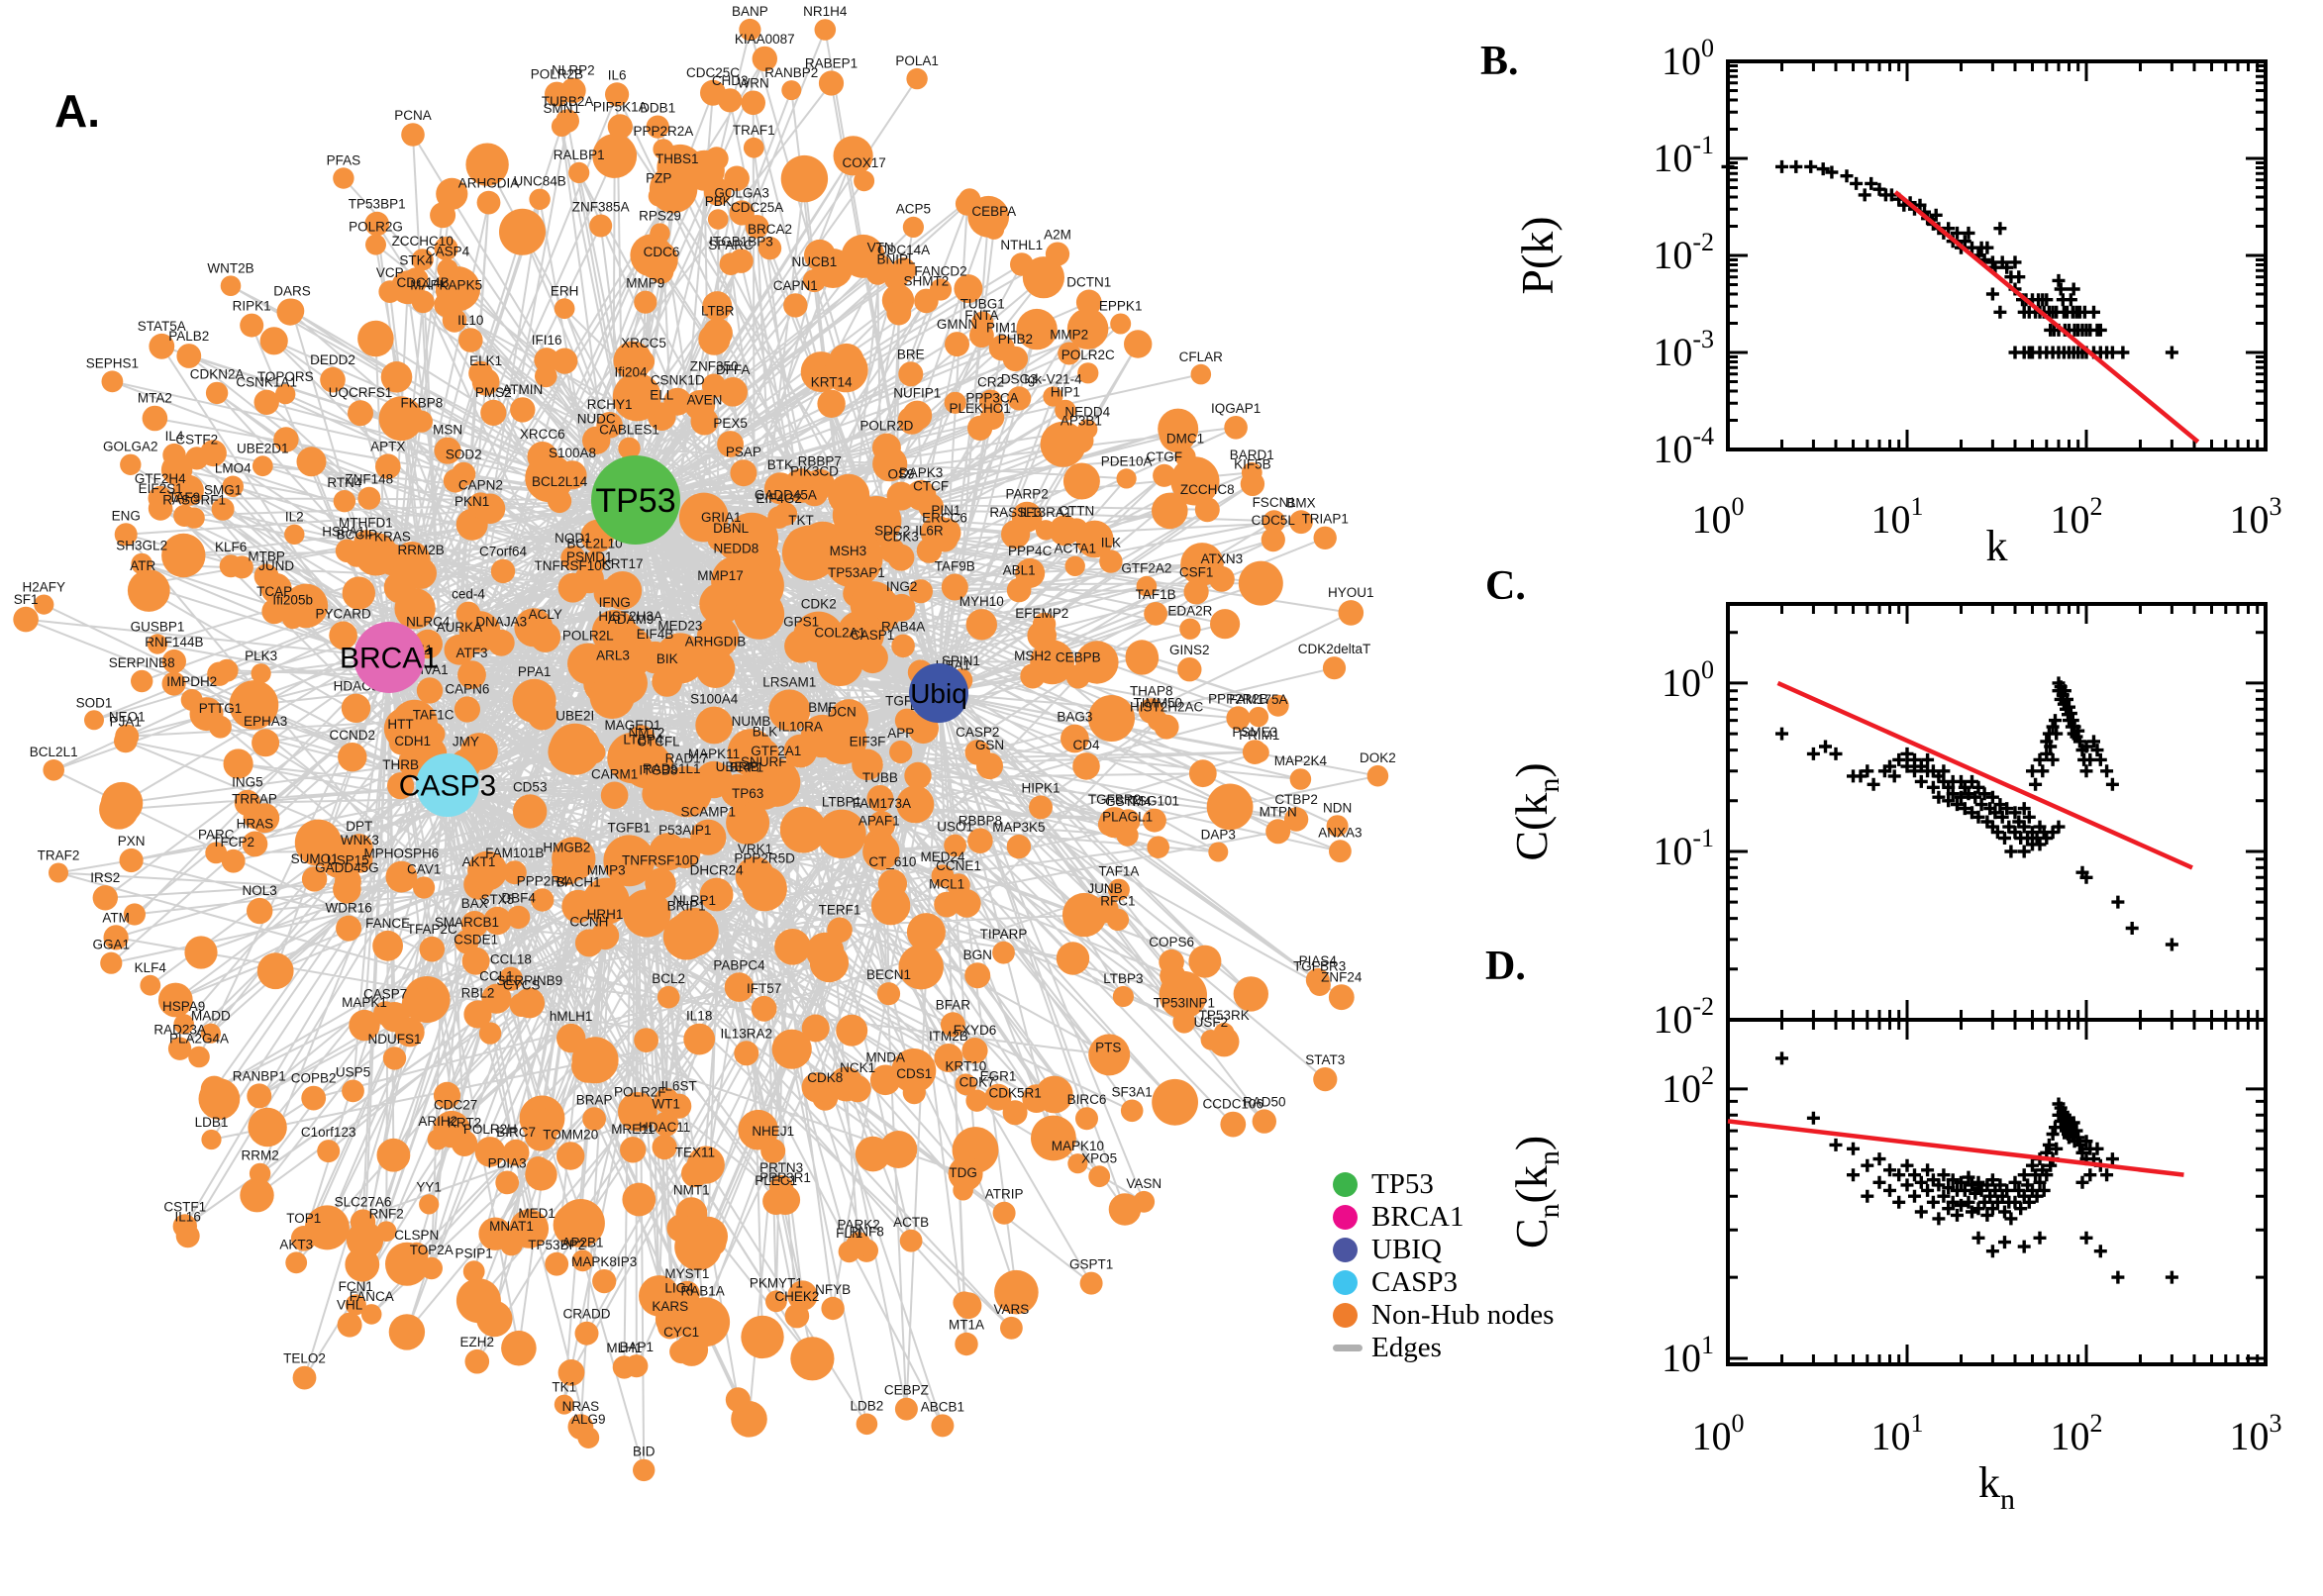  What do you see at coordinates (1033, 655) in the screenshot?
I see `svg-text: MSH2` at bounding box center [1033, 655].